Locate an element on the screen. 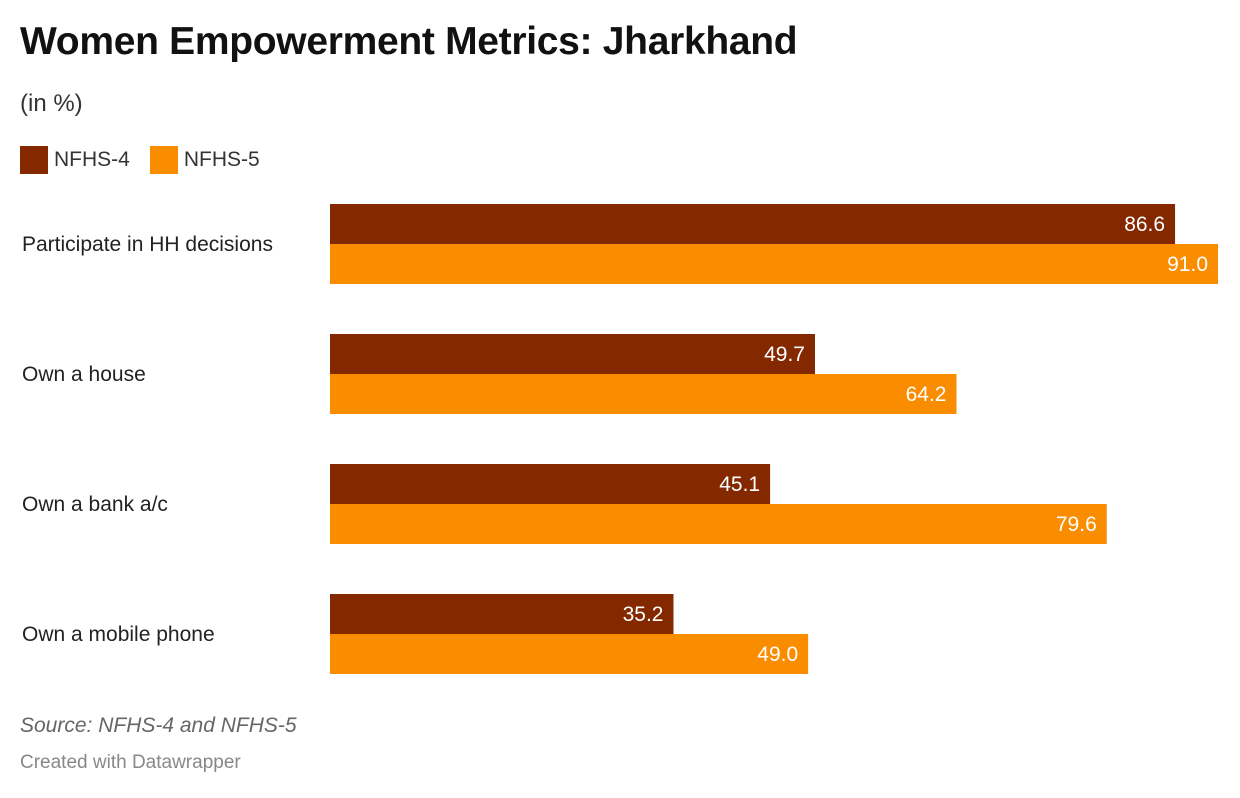 Image resolution: width=1240 pixels, height=798 pixels. legend: NFHS-4 NFHS-5 is located at coordinates (150, 160).